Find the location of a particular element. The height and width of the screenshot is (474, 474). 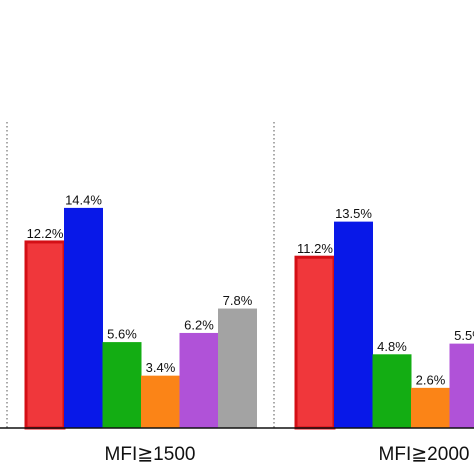

data-label: 2.6% is located at coordinates (431, 379).